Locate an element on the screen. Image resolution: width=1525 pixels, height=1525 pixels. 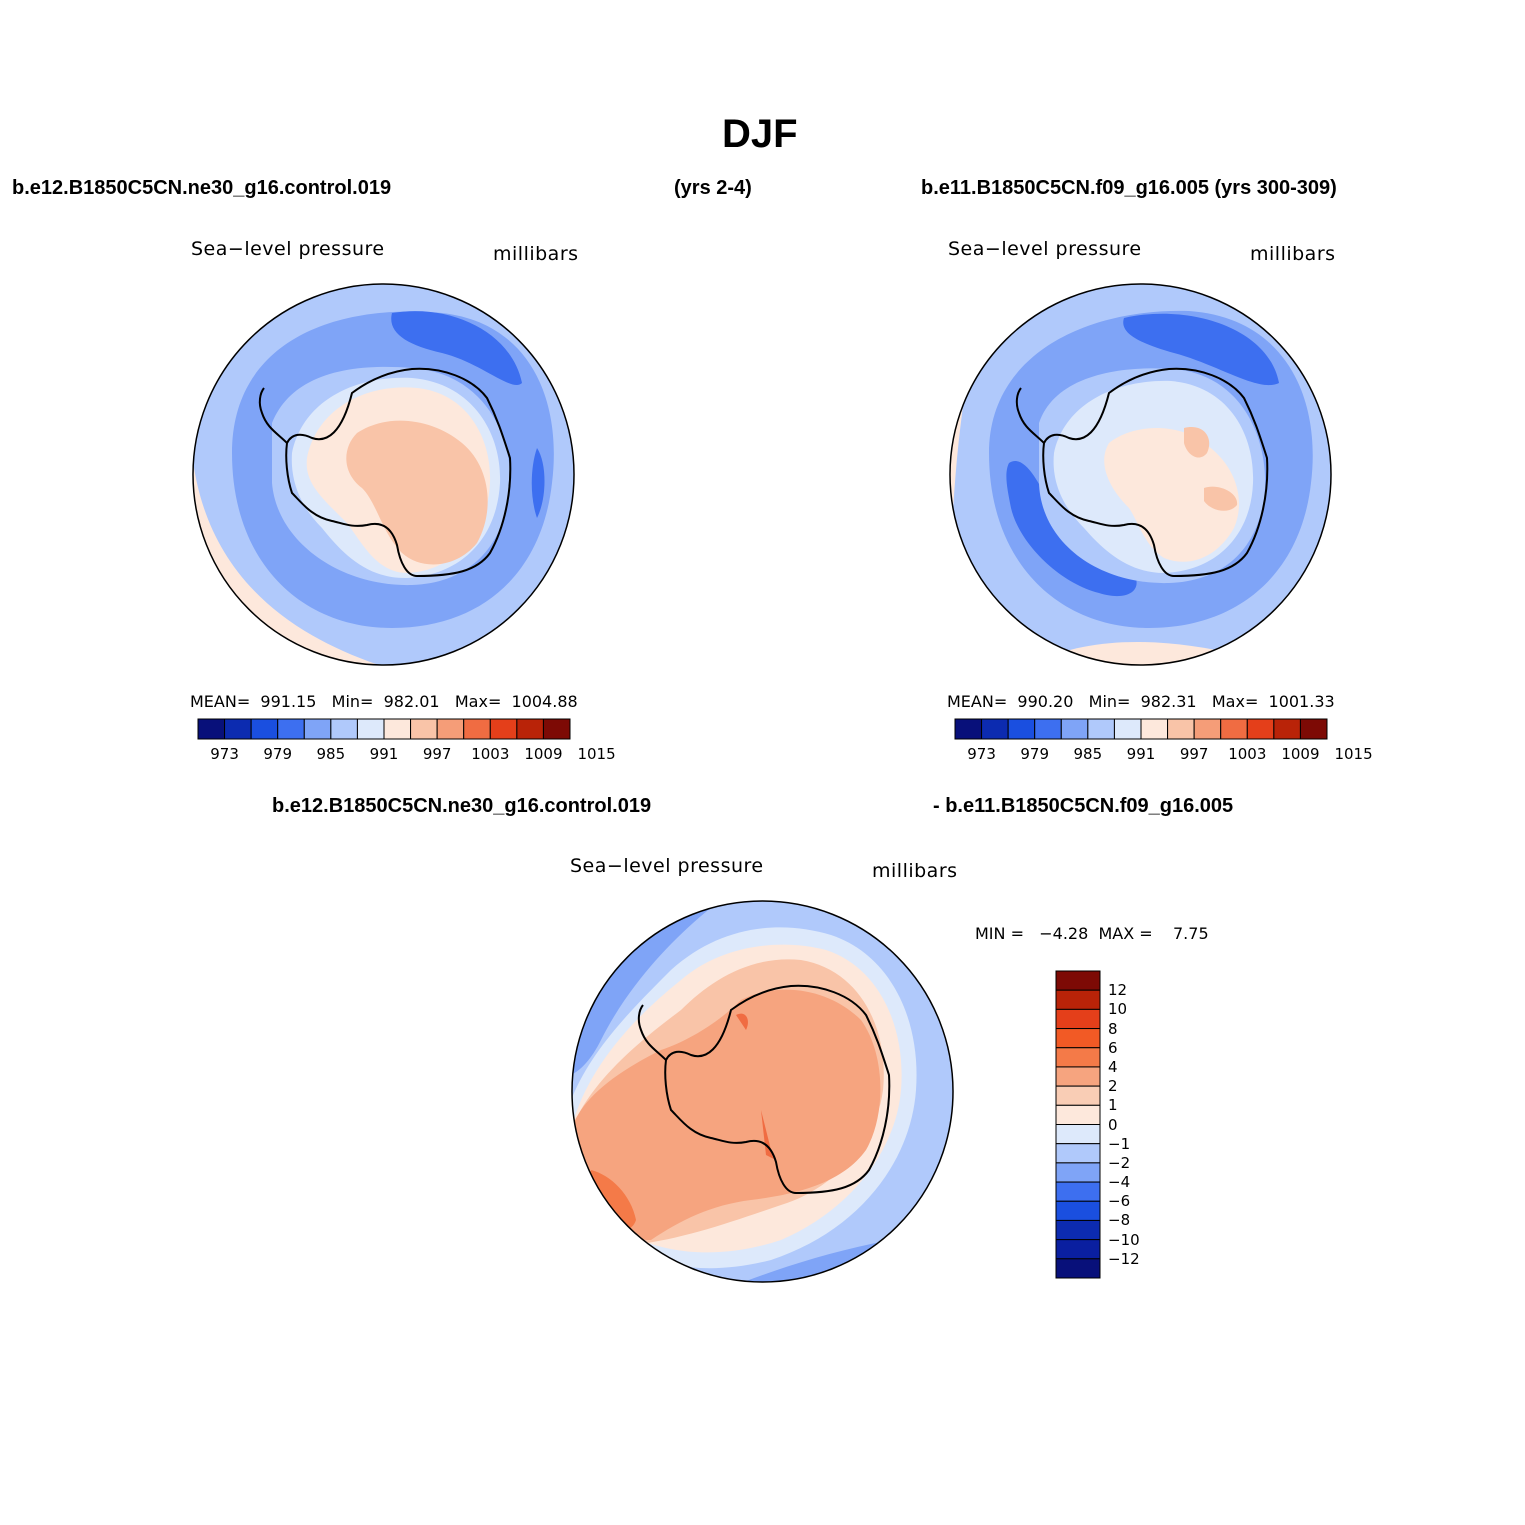
panel2-colorbar-tick-label: 979 is located at coordinates (1035, 754).